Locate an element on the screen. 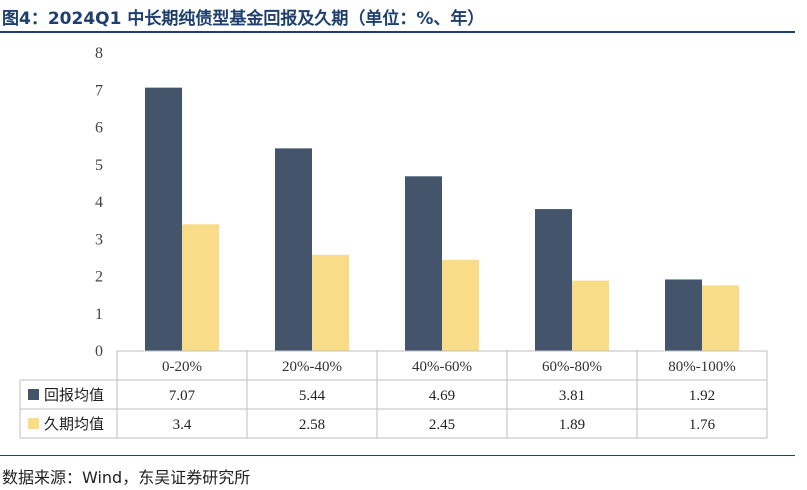 Image resolution: width=807 pixels, height=490 pixels. data-label: 1.76 is located at coordinates (702, 425).